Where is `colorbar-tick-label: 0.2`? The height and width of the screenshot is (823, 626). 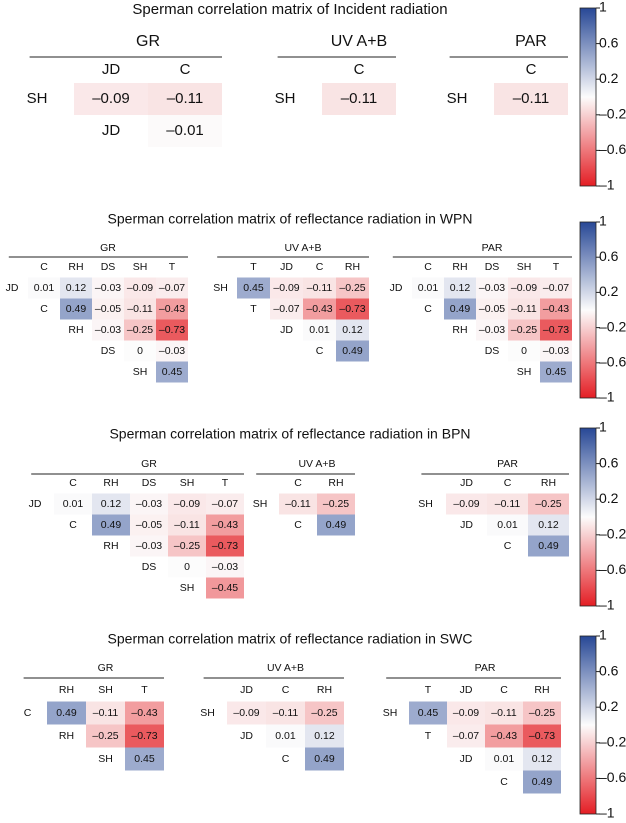
colorbar-tick-label: 0.2 is located at coordinates (609, 78).